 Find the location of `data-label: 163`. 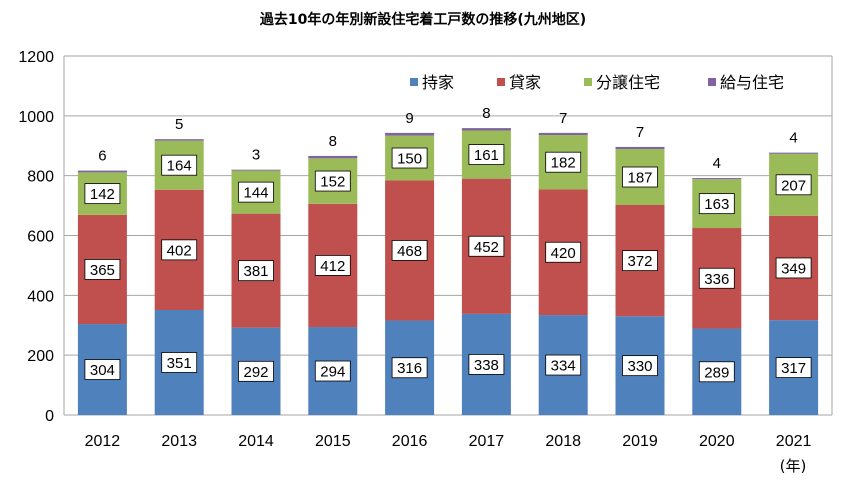

data-label: 163 is located at coordinates (716, 204).